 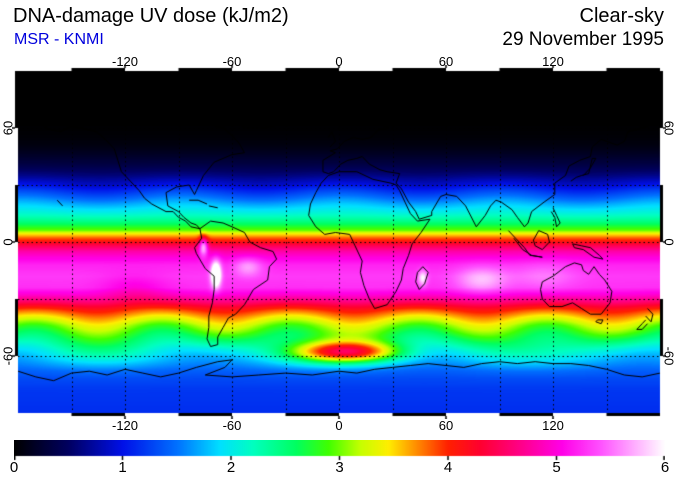 What do you see at coordinates (231, 467) in the screenshot?
I see `colorbar-tick-label: 2` at bounding box center [231, 467].